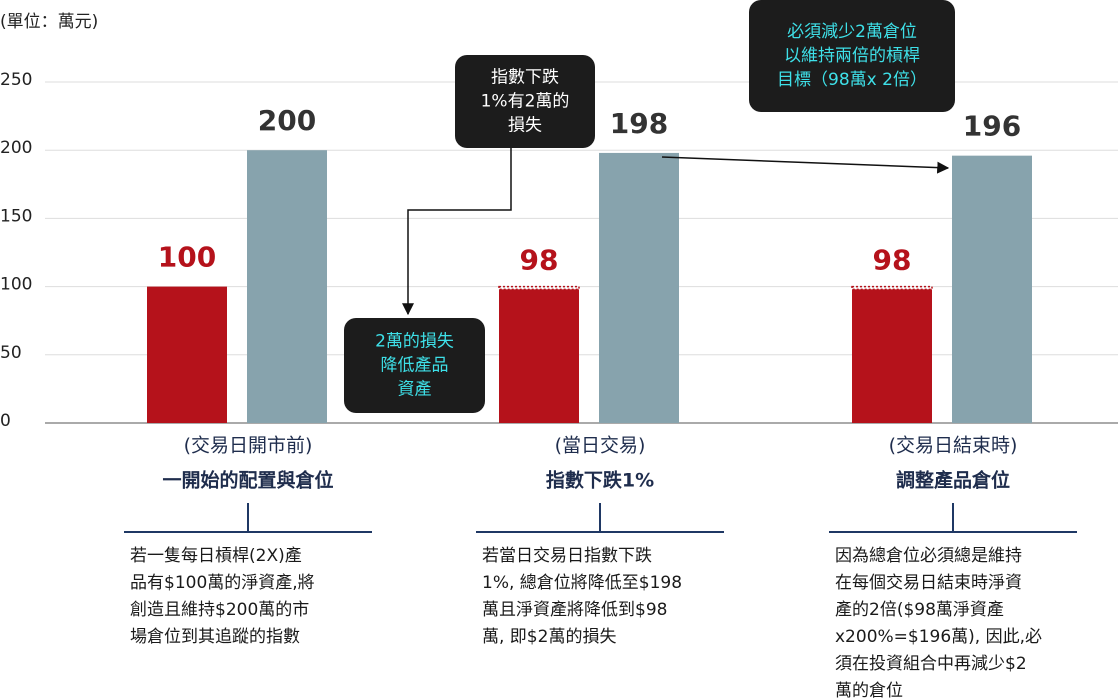 The image size is (1118, 700). Describe the element at coordinates (287, 120) in the screenshot. I see `value-label: 200` at that location.